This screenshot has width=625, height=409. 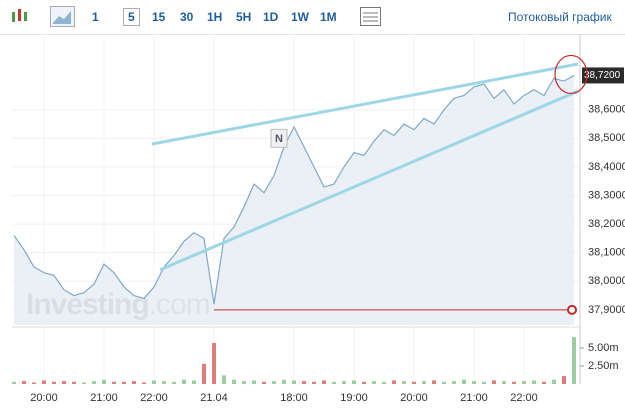 I want to click on volume-tick-label: 2.50m, so click(x=603, y=366).